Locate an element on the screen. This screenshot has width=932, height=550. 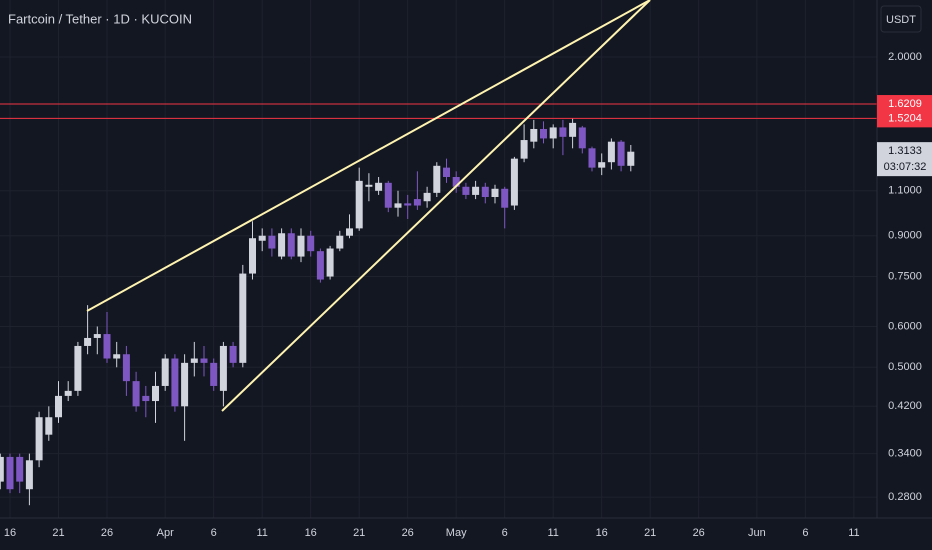
price-label: 1.5204 is located at coordinates (905, 118).